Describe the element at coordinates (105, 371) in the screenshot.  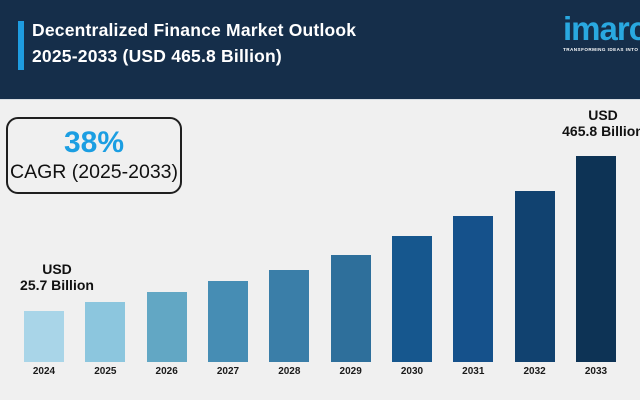
I see `bar-label-2025: 2025` at that location.